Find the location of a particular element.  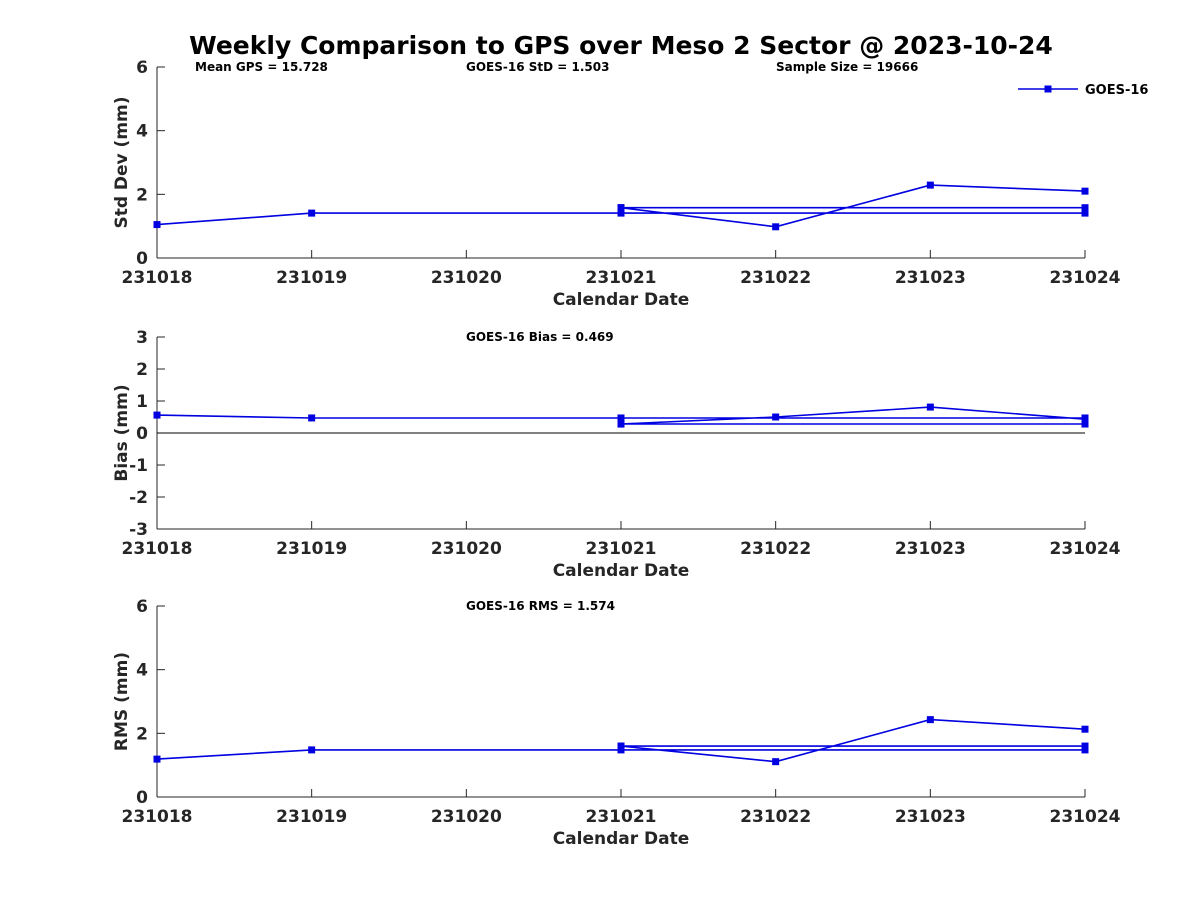

bias-annotation: GOES-16 Bias = 0.469 is located at coordinates (540, 337).